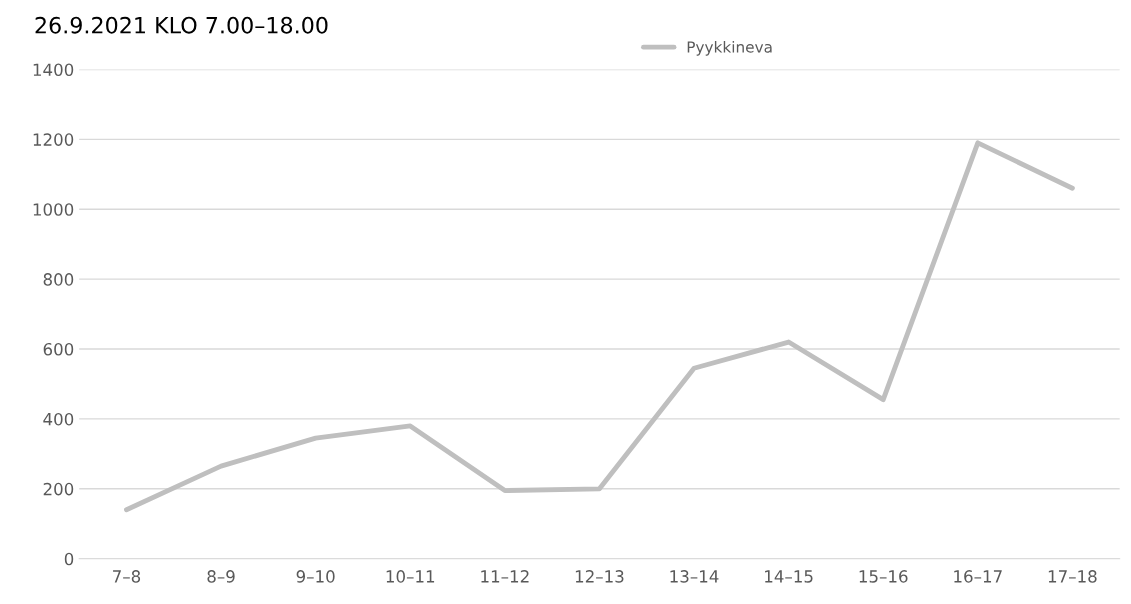 Image resolution: width=1131 pixels, height=604 pixels. Describe the element at coordinates (1072, 576) in the screenshot. I see `x-tick-label: 17–18` at that location.